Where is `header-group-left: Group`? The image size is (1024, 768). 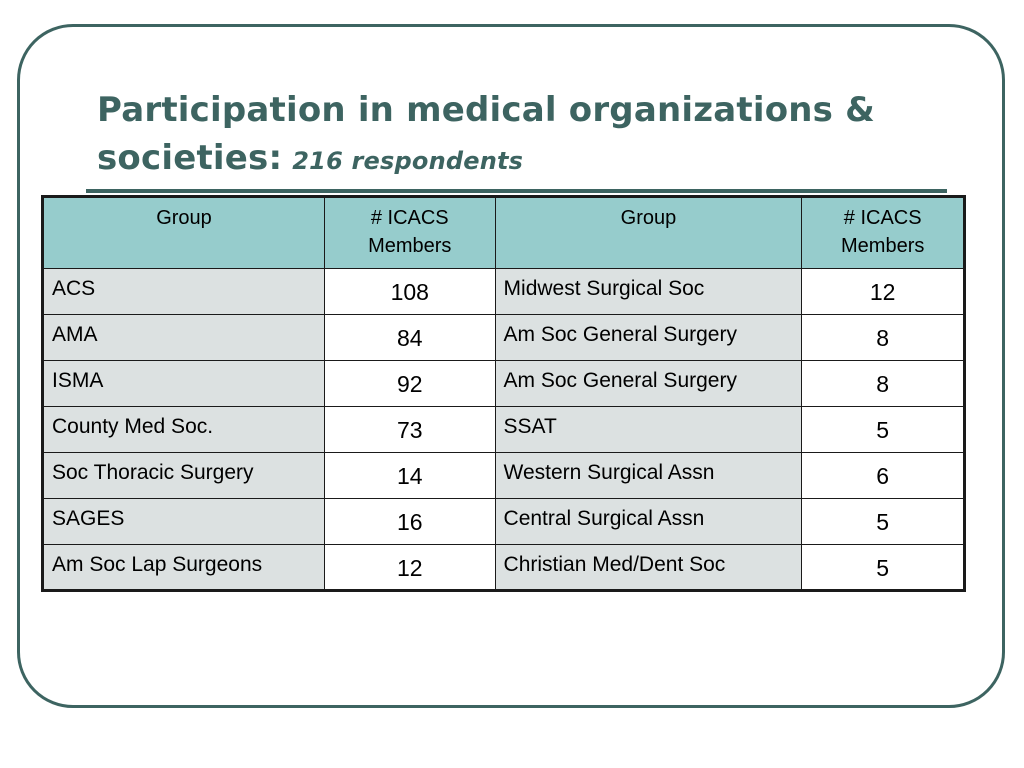
header-group-left: Group is located at coordinates (183, 232).